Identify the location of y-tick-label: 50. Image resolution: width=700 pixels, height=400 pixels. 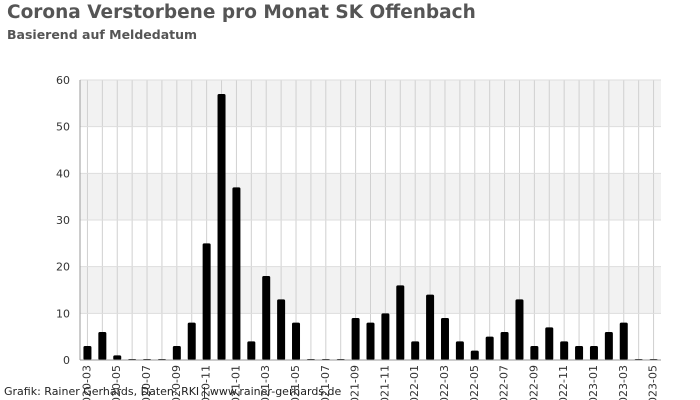
(63, 127).